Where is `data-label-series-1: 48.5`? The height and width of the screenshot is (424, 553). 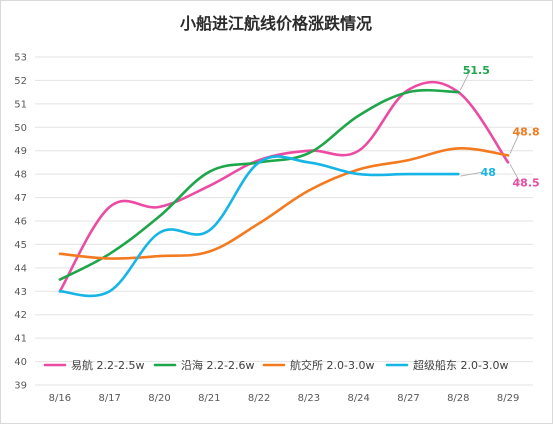
data-label-series-1: 48.5 is located at coordinates (526, 182).